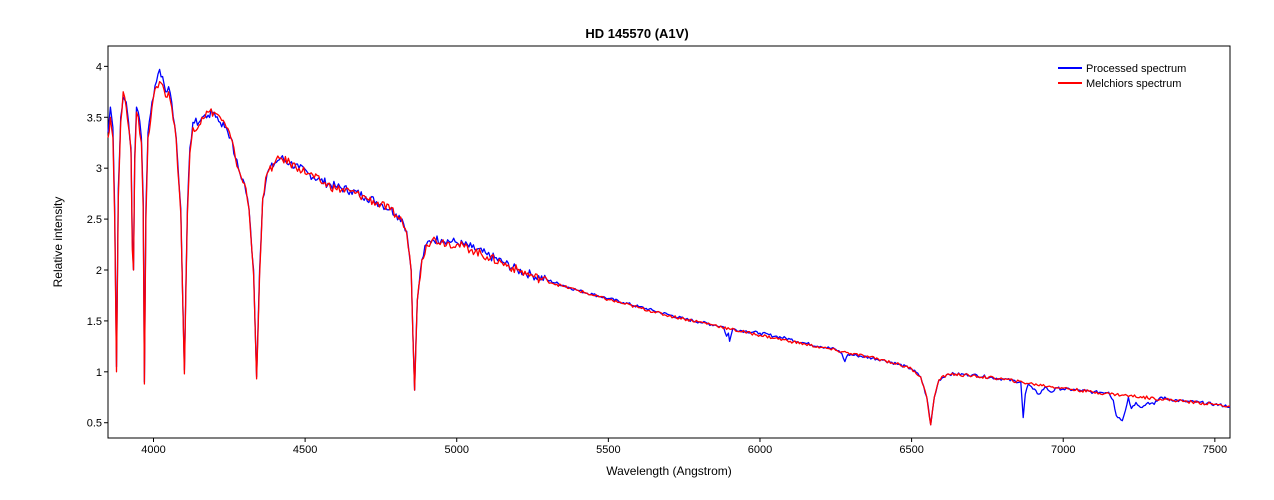 This screenshot has width=1274, height=500. What do you see at coordinates (305, 450) in the screenshot?
I see `x-tick-label: 4500` at bounding box center [305, 450].